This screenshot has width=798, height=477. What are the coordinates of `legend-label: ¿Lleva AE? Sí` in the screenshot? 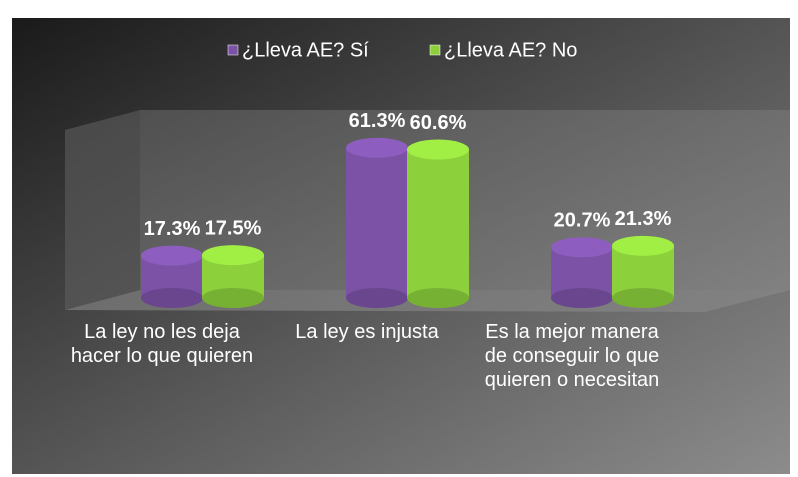 It's located at (305, 50).